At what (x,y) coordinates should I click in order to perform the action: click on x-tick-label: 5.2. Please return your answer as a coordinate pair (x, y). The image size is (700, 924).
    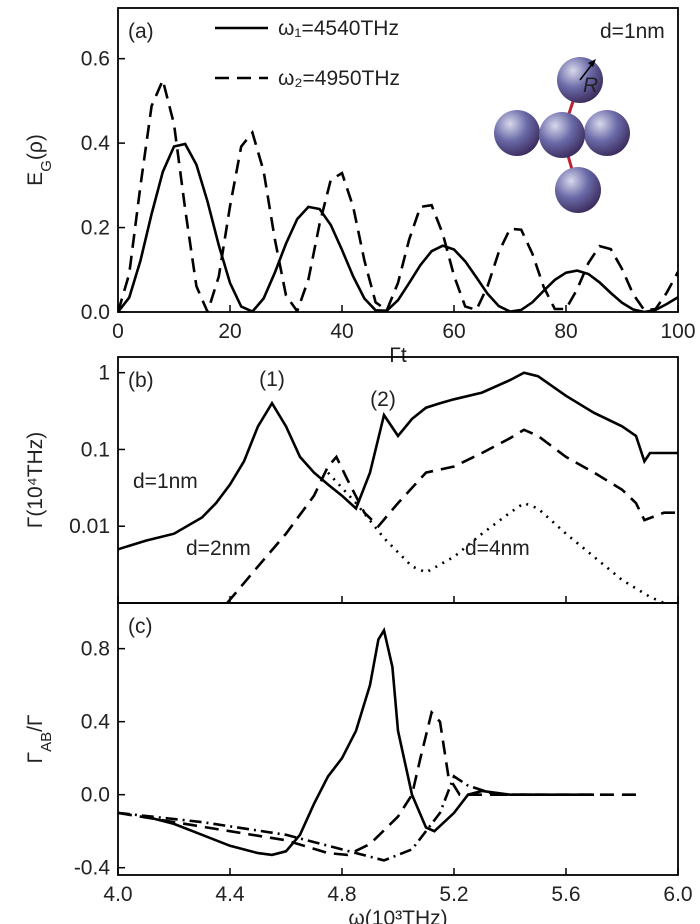
    Looking at the image, I should click on (453, 894).